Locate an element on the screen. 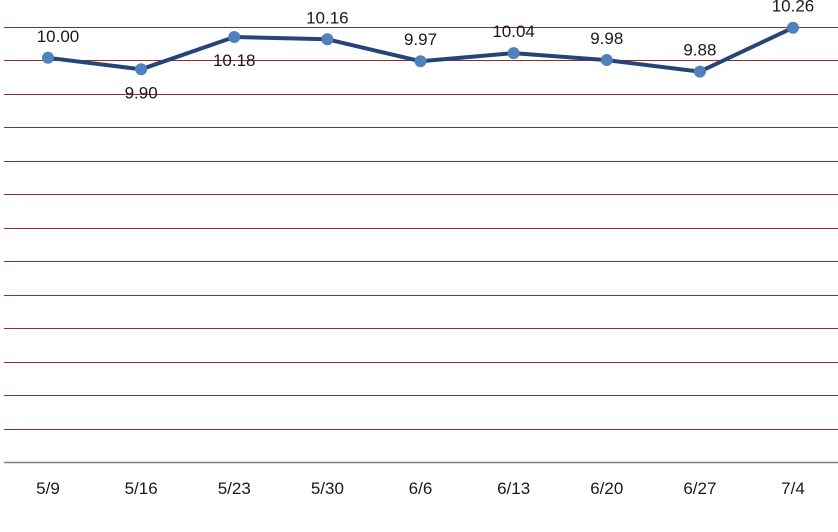  x-tick-label: 5/16 is located at coordinates (141, 488).